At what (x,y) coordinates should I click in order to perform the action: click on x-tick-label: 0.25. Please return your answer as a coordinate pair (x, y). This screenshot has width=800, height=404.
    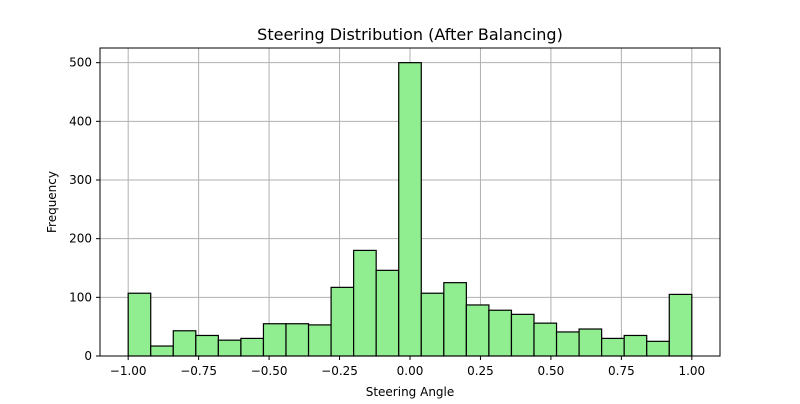
    Looking at the image, I should click on (480, 371).